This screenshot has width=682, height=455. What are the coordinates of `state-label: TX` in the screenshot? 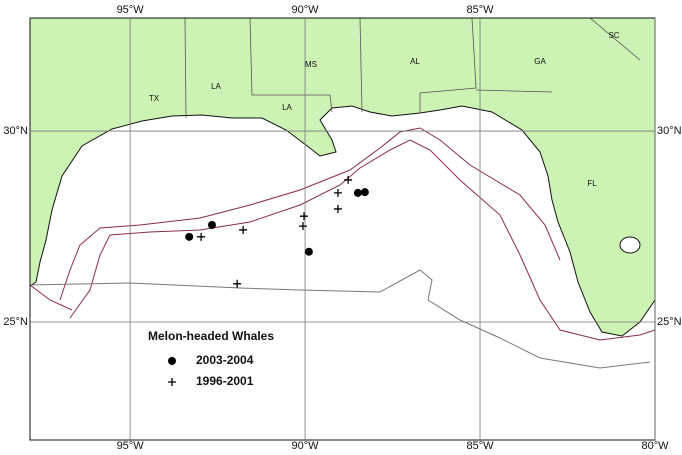 It's located at (154, 98).